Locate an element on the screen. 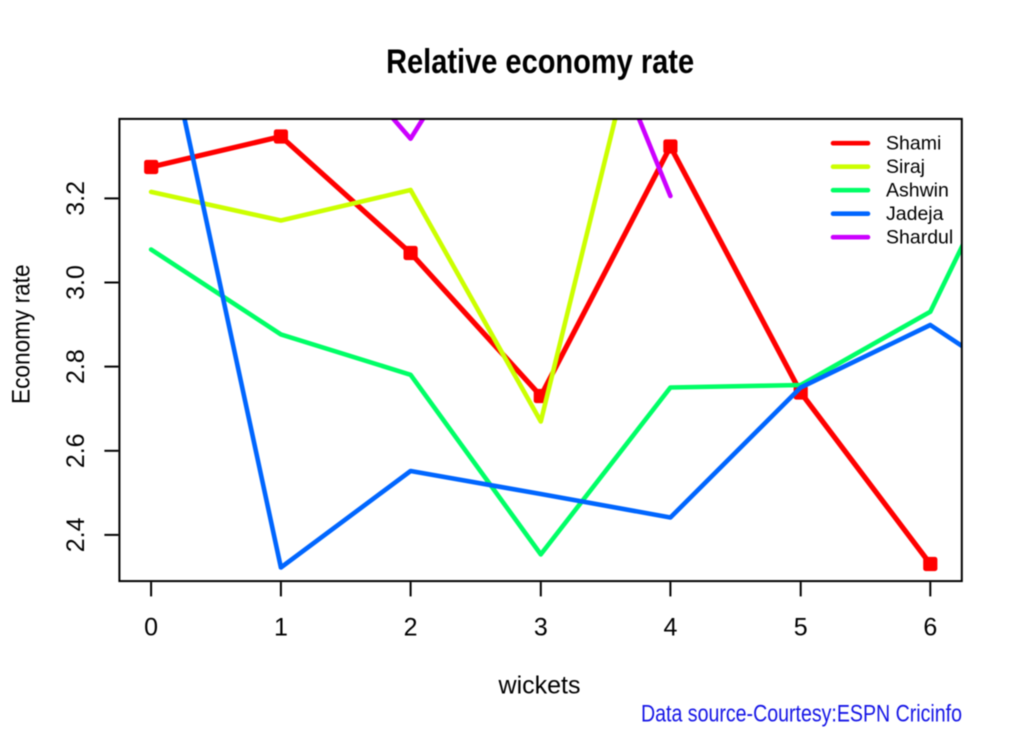  svg-text: 6 is located at coordinates (930, 628).